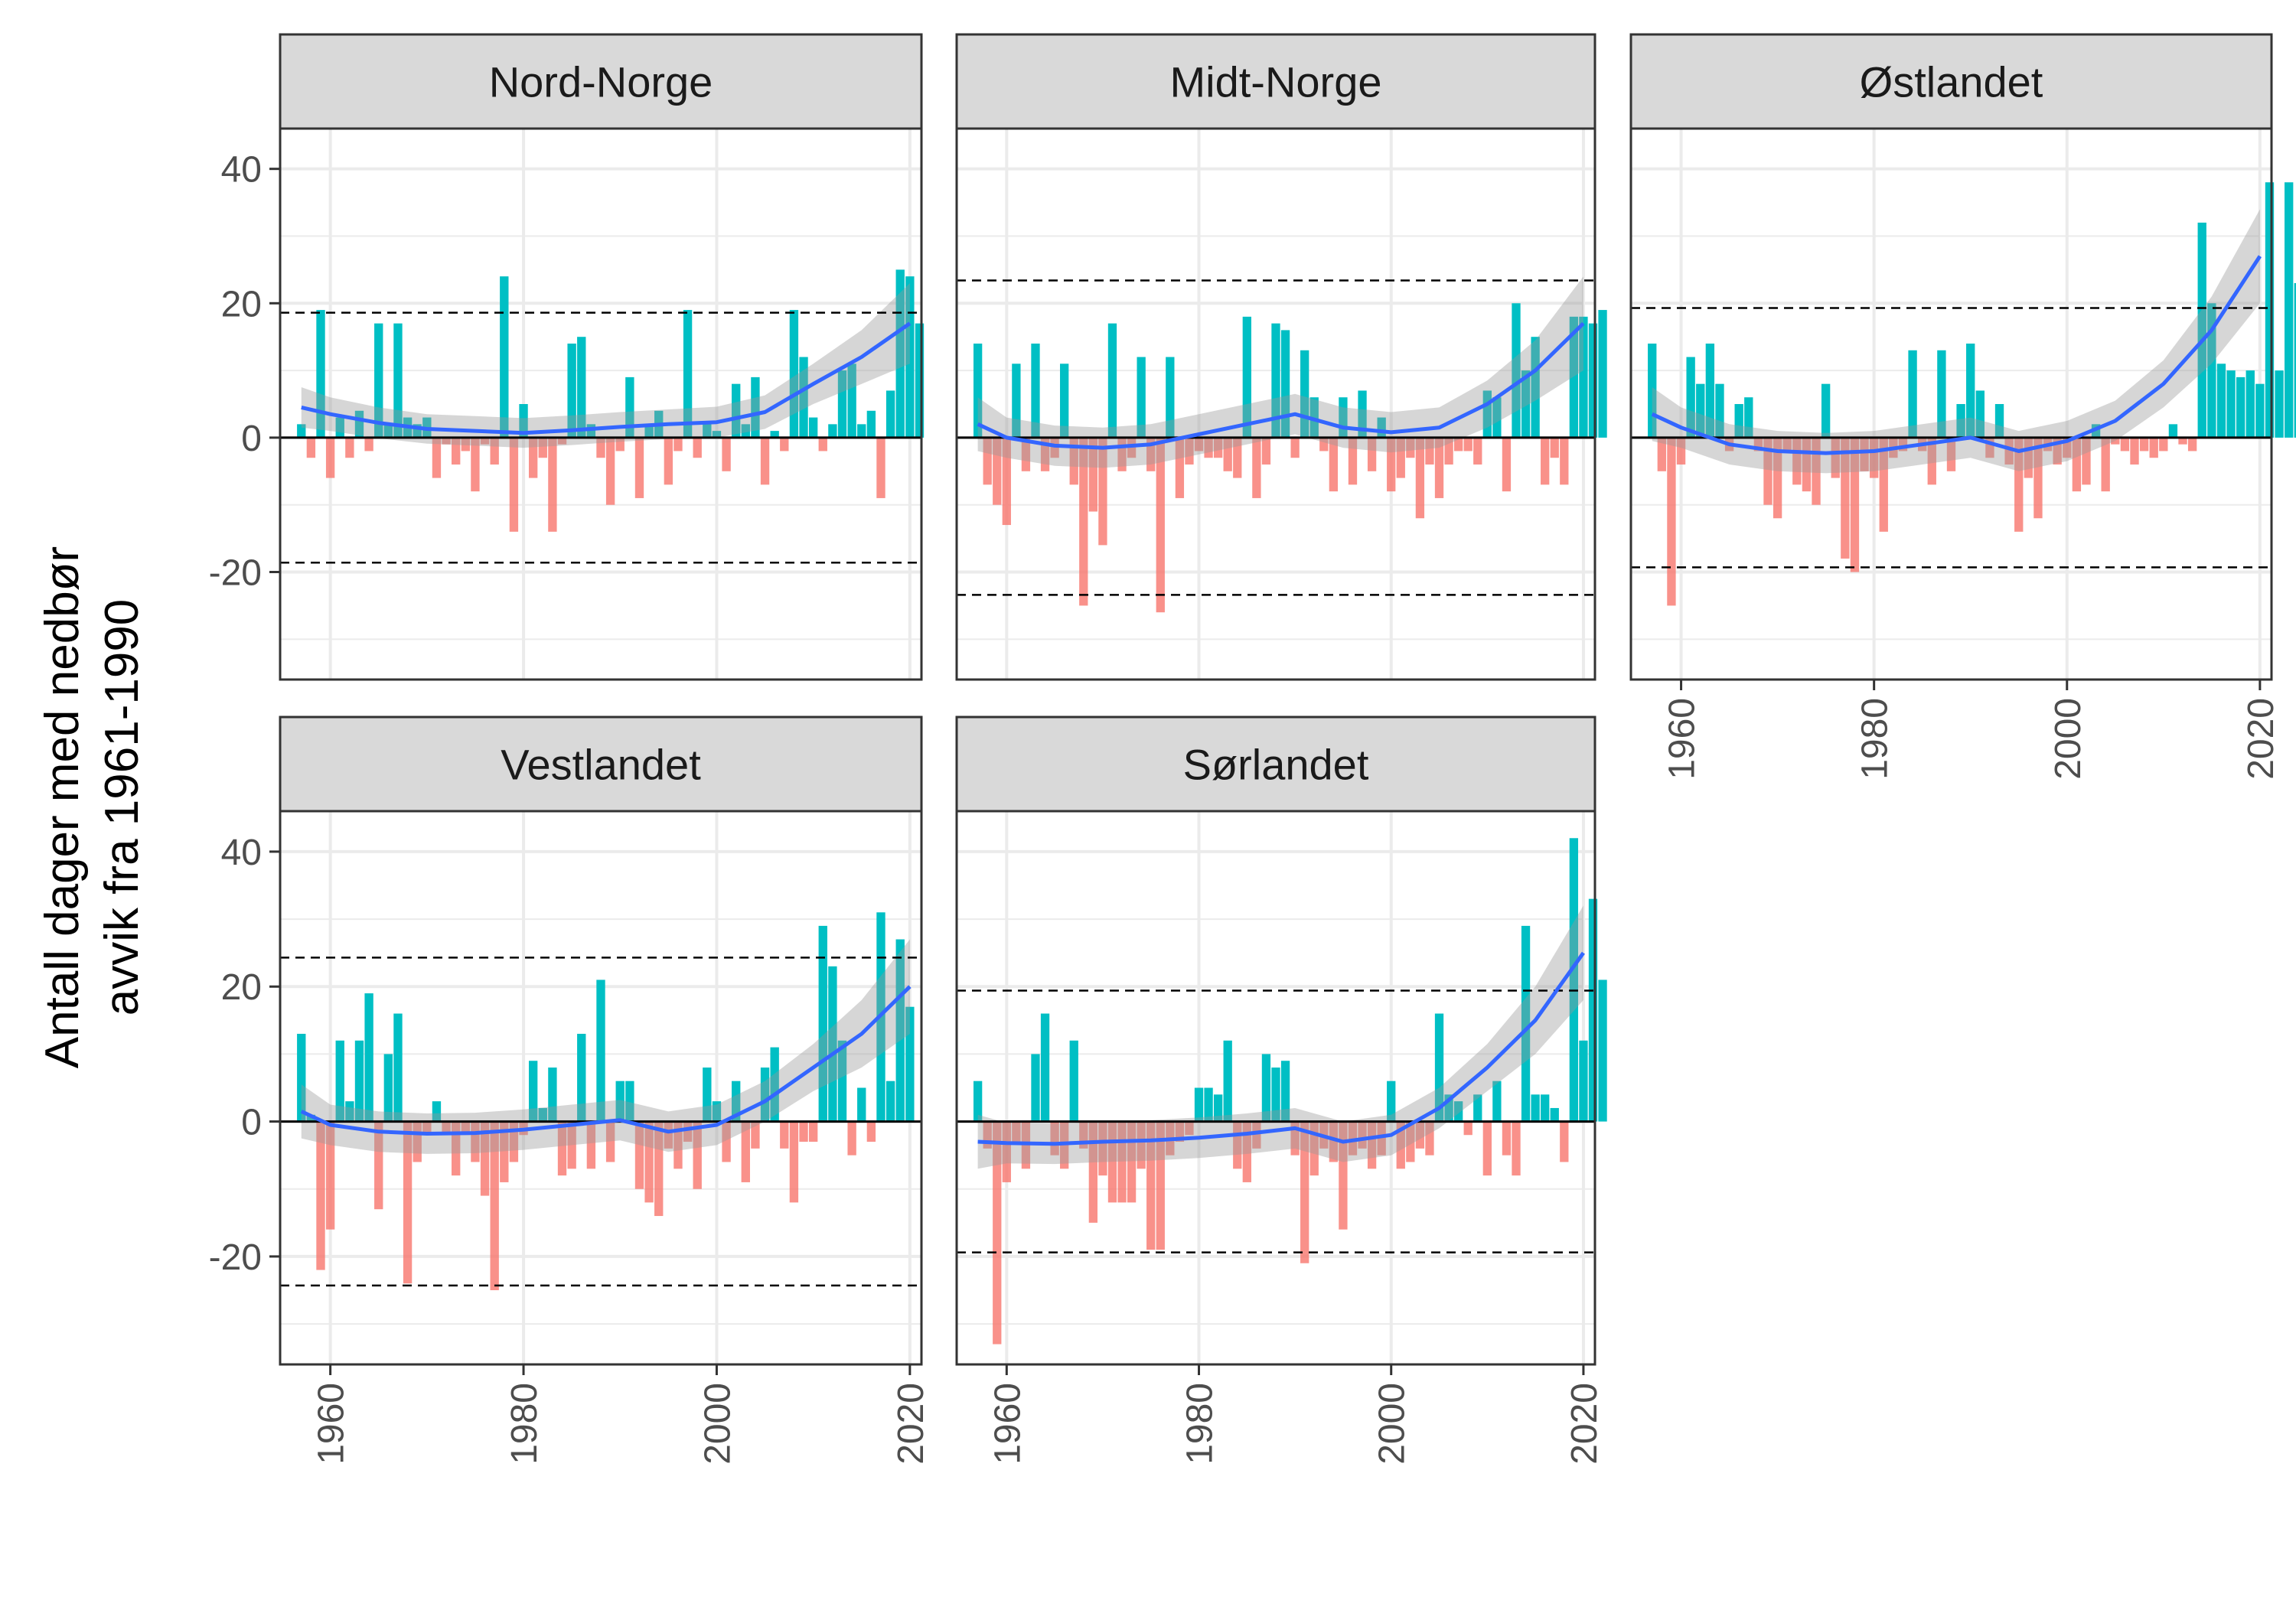  Describe the element at coordinates (1564, 1141) in the screenshot. I see `bar-2018` at that location.